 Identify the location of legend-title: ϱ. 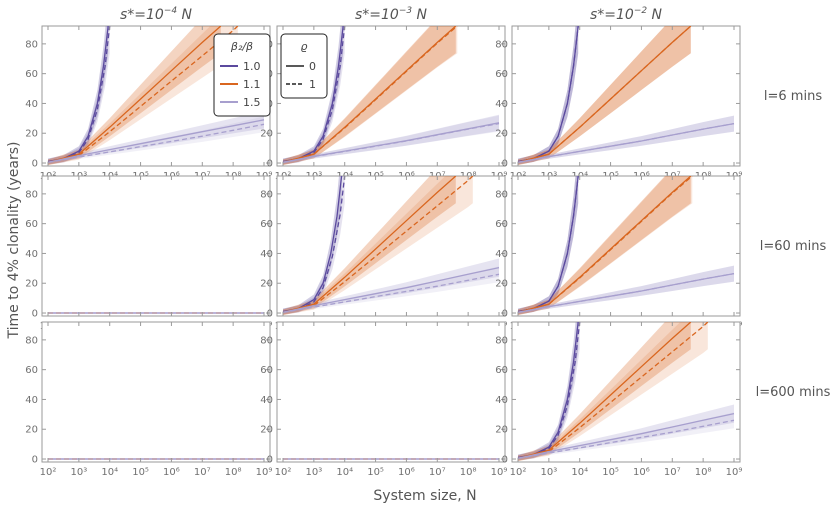
(304, 46).